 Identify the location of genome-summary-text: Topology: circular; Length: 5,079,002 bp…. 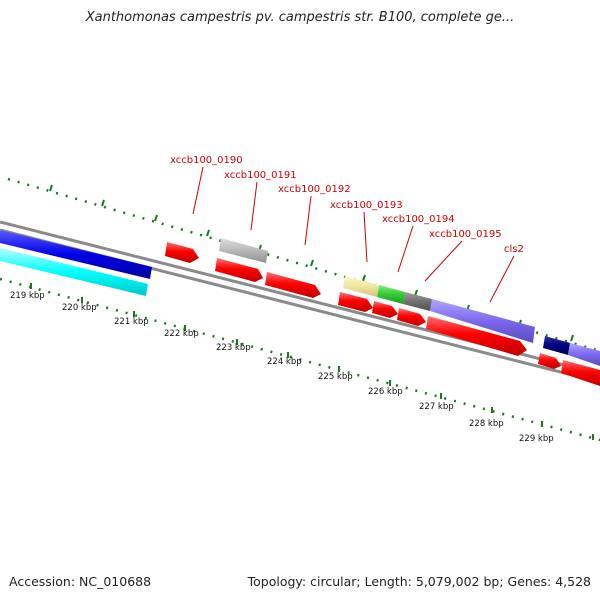
(419, 581).